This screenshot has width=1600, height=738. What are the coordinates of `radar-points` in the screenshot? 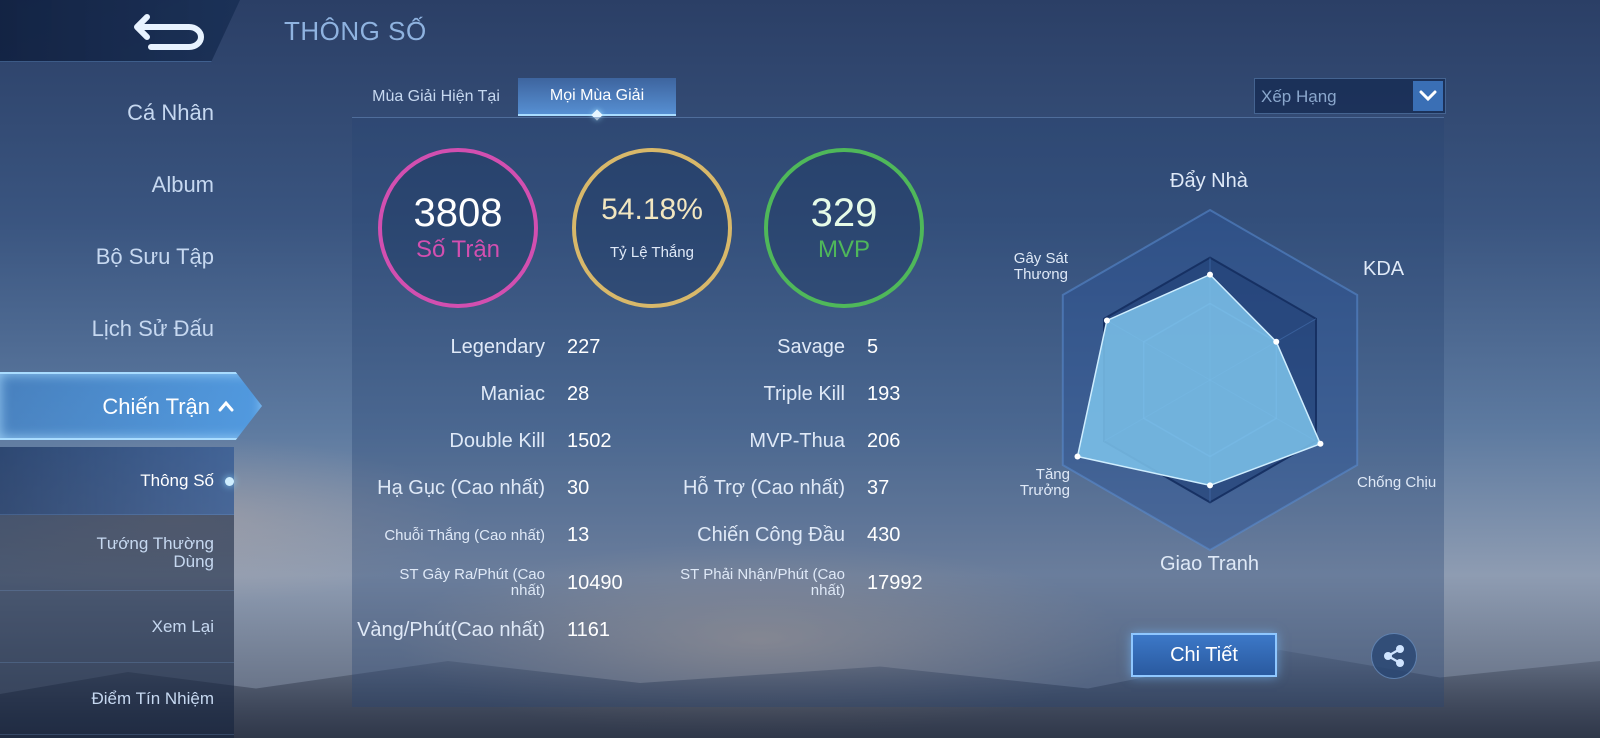 It's located at (1199, 380).